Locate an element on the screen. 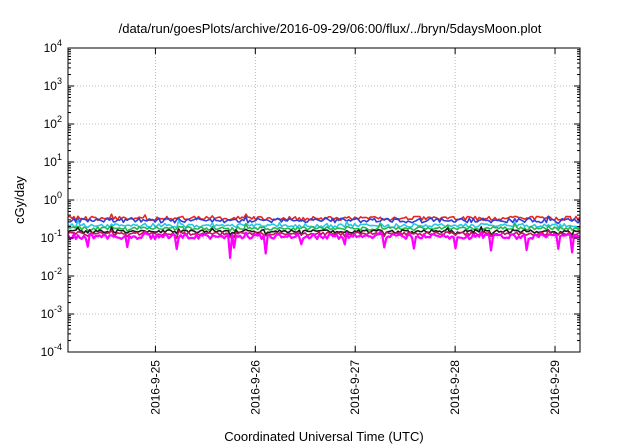  series-lines is located at coordinates (324, 236).